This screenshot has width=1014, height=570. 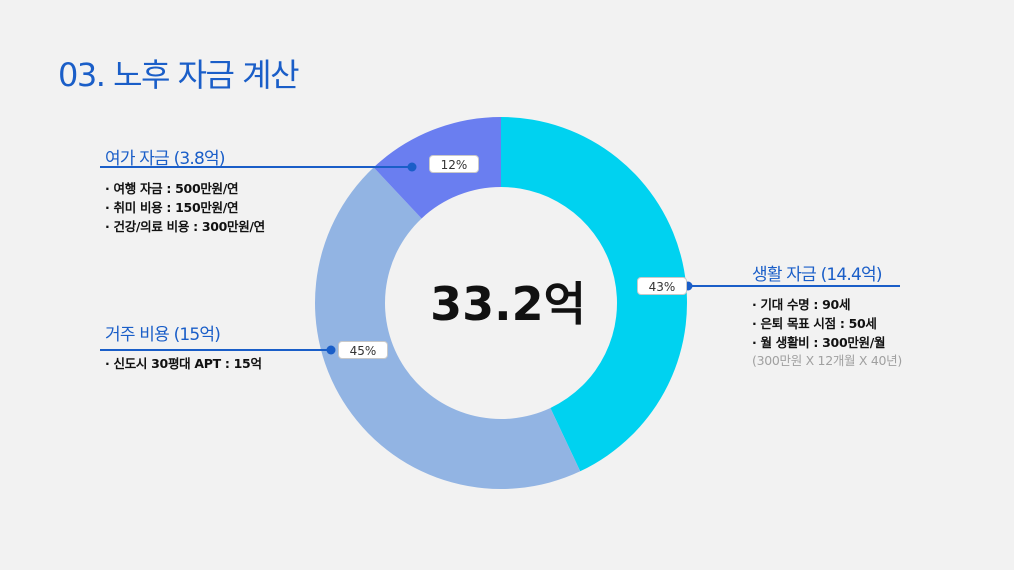 What do you see at coordinates (363, 350) in the screenshot?
I see `slice-housing-percent: 45%` at bounding box center [363, 350].